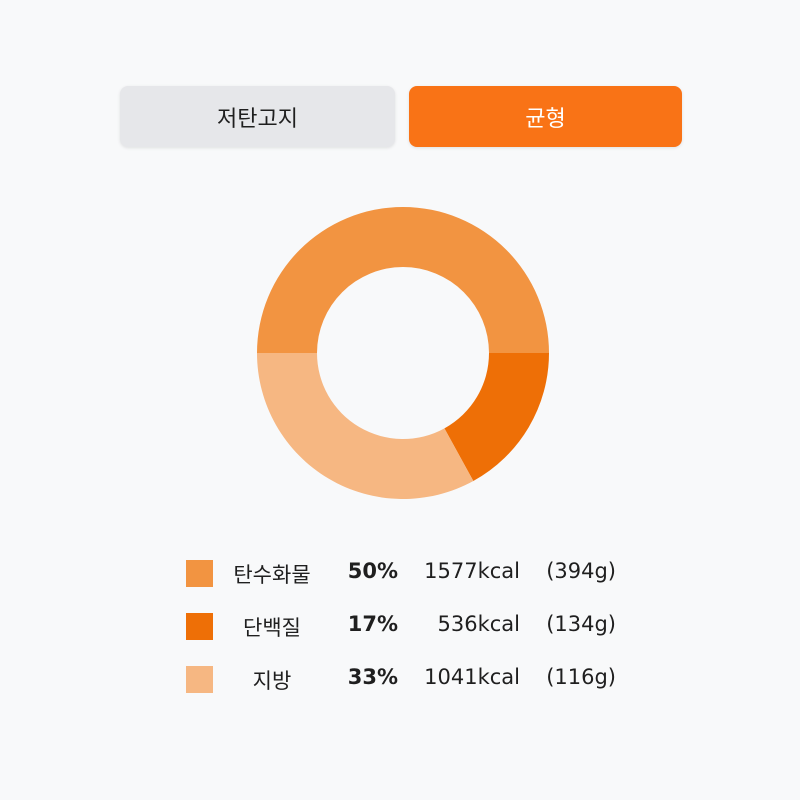  I want to click on donut-svg, so click(403, 353).